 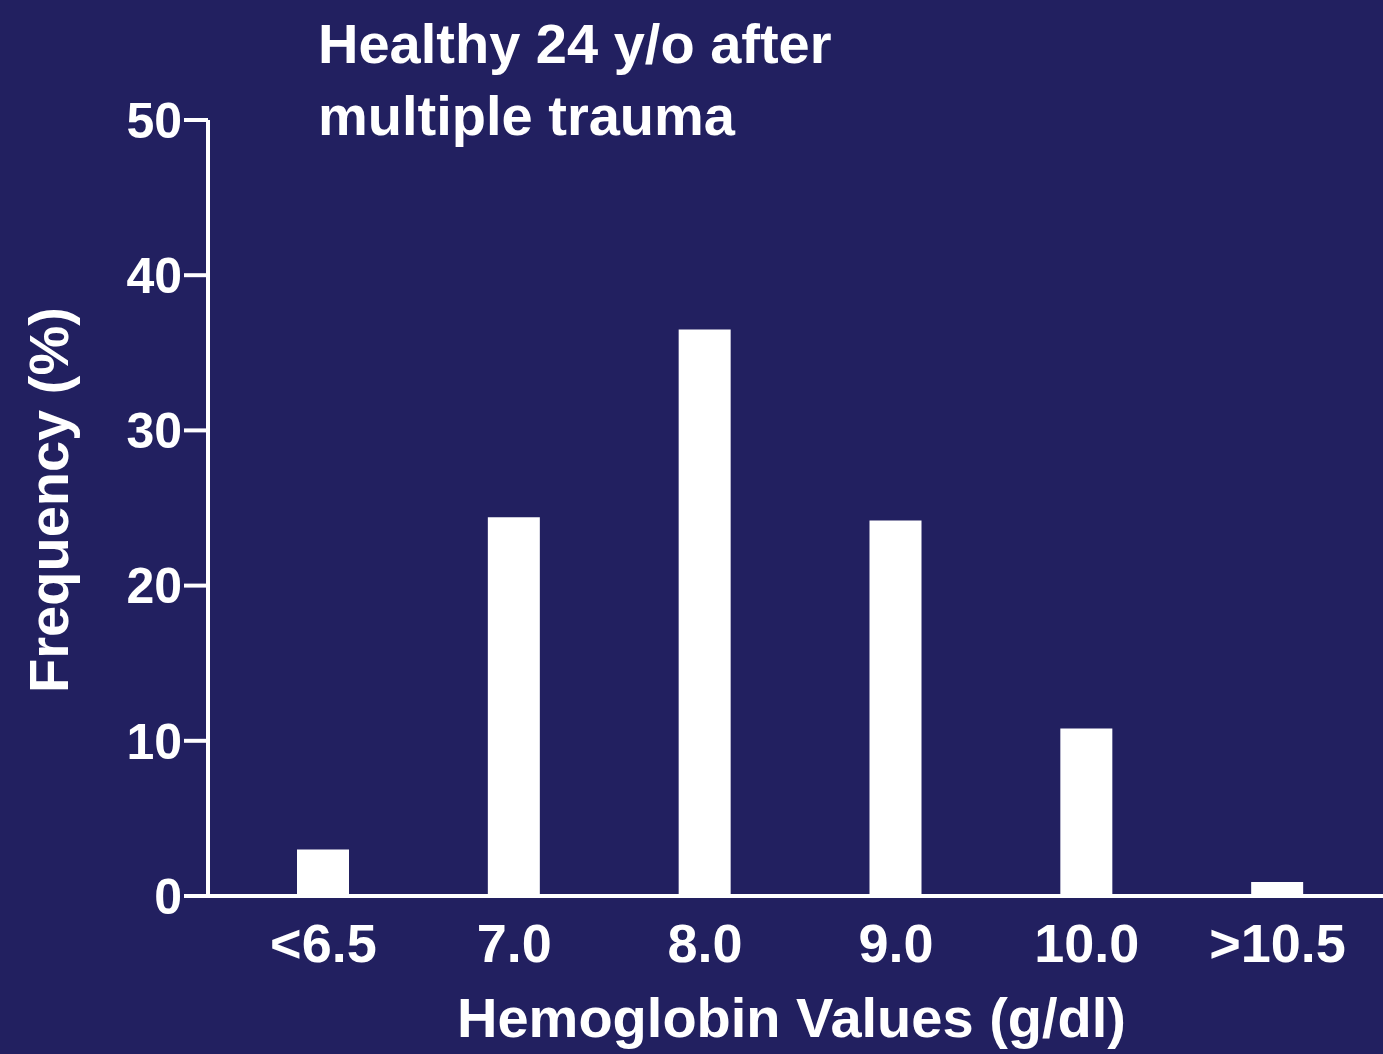 What do you see at coordinates (48, 500) in the screenshot?
I see `y-axis-title: Frequency (%)` at bounding box center [48, 500].